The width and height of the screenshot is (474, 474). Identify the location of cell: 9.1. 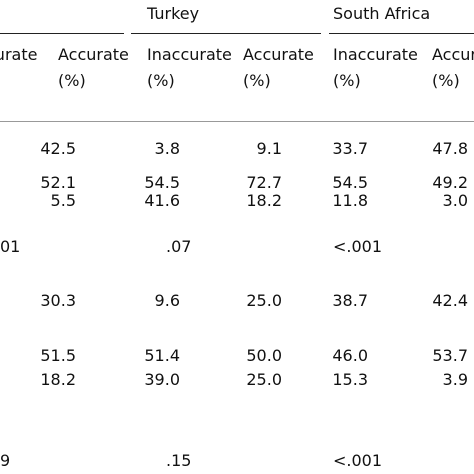
(269, 148).